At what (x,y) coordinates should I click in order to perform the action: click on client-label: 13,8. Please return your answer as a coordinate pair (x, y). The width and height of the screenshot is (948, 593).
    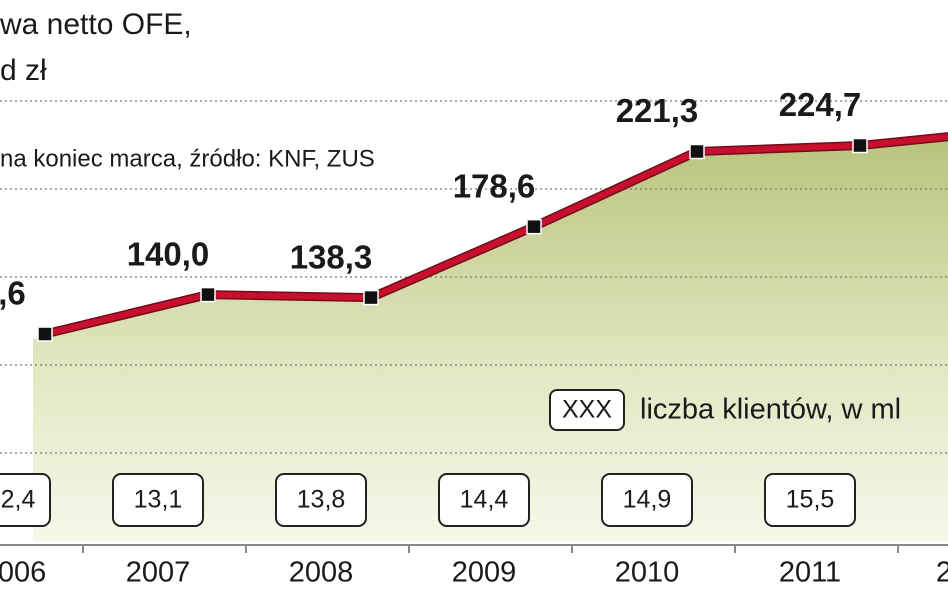
    Looking at the image, I should click on (321, 500).